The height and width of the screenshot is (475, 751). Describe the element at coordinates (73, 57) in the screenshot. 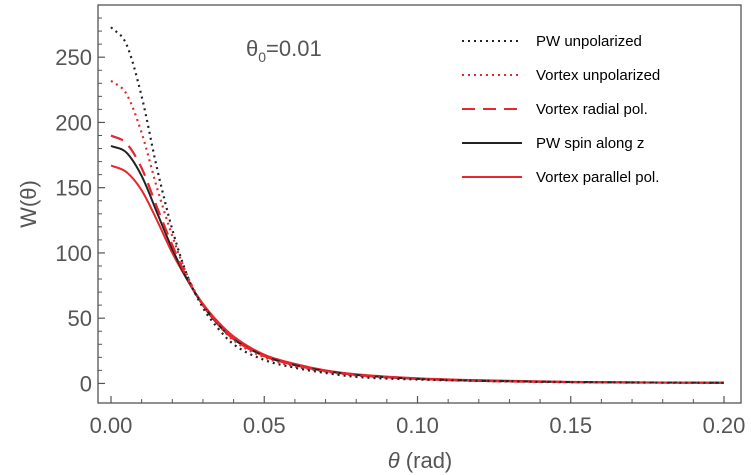

I see `y-tick-label: 250` at that location.